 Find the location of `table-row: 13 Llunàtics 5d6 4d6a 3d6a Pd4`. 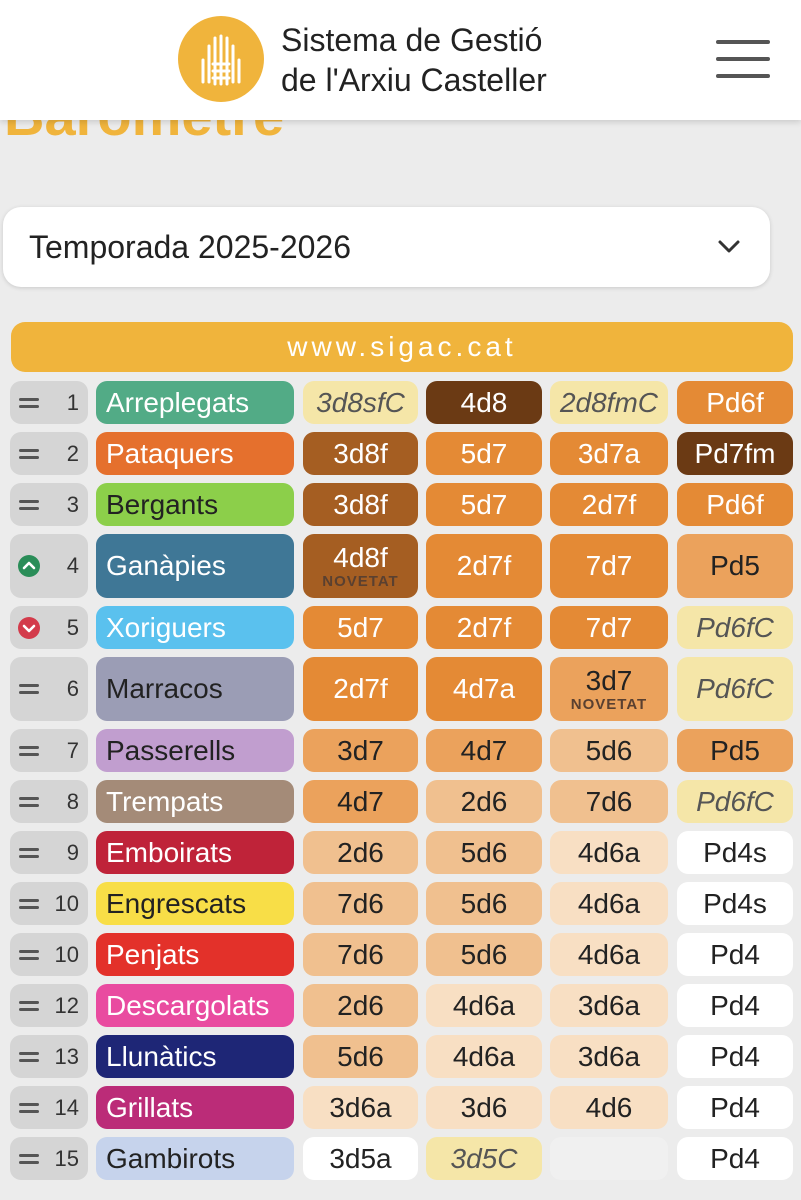

table-row: 13 Llunàtics 5d6 4d6a 3d6a Pd4 is located at coordinates (400, 1056).